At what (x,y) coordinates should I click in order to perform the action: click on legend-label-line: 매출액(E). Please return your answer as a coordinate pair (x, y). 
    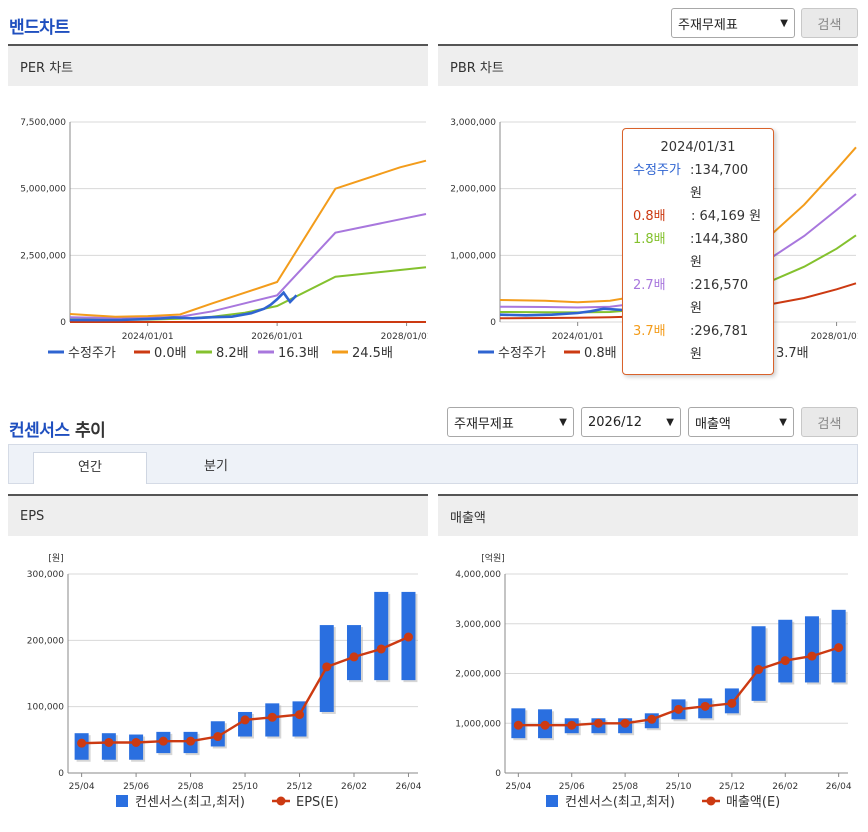
    Looking at the image, I should click on (753, 802).